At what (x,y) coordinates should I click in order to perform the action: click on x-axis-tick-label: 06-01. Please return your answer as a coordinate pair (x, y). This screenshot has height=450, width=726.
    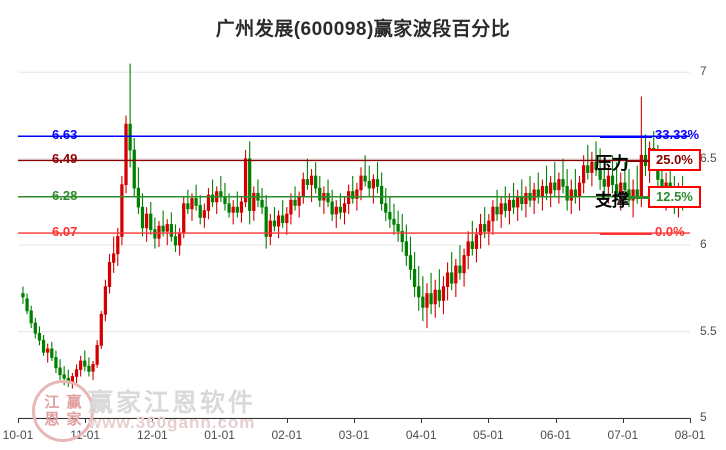
    Looking at the image, I should click on (555, 435).